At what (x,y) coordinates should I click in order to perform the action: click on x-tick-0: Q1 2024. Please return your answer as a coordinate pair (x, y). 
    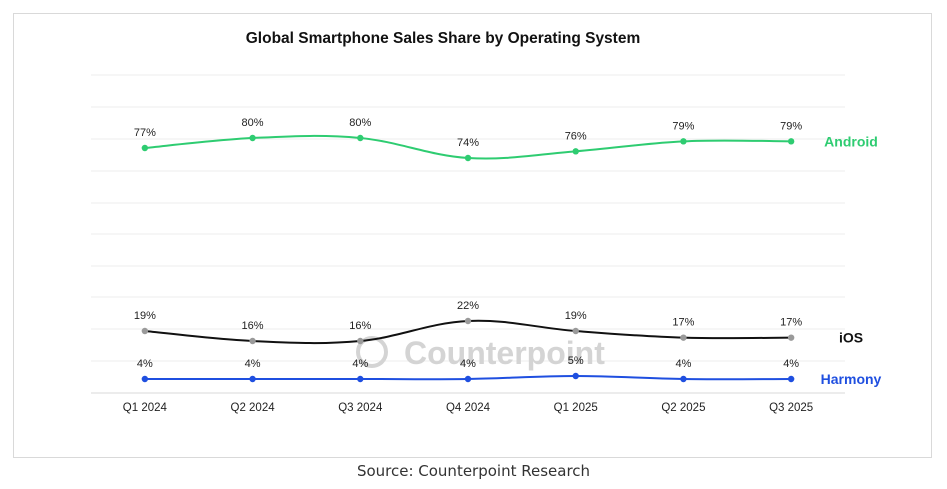
    Looking at the image, I should click on (145, 408).